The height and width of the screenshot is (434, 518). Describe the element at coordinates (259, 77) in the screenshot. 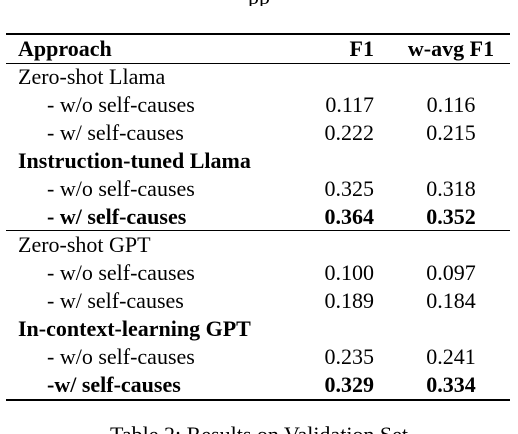

I see `table-row: Zero-shot Llama` at that location.